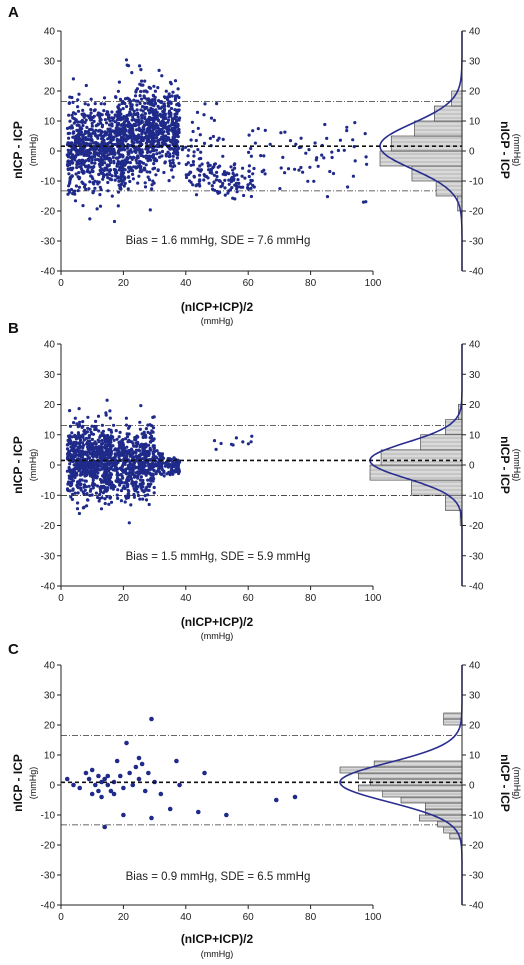  What do you see at coordinates (52, 786) in the screenshot?
I see `y-tick-label: 0` at bounding box center [52, 786].